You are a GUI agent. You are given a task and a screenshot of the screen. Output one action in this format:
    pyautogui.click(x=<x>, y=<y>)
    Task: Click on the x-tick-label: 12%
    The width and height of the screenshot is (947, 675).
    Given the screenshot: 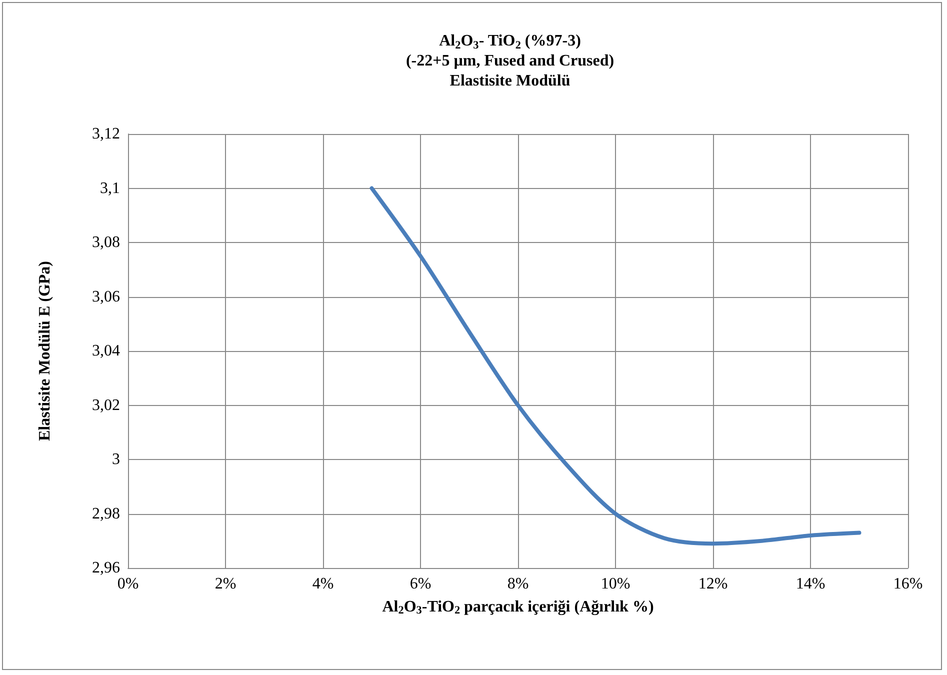 What is the action you would take?
    pyautogui.click(x=713, y=584)
    